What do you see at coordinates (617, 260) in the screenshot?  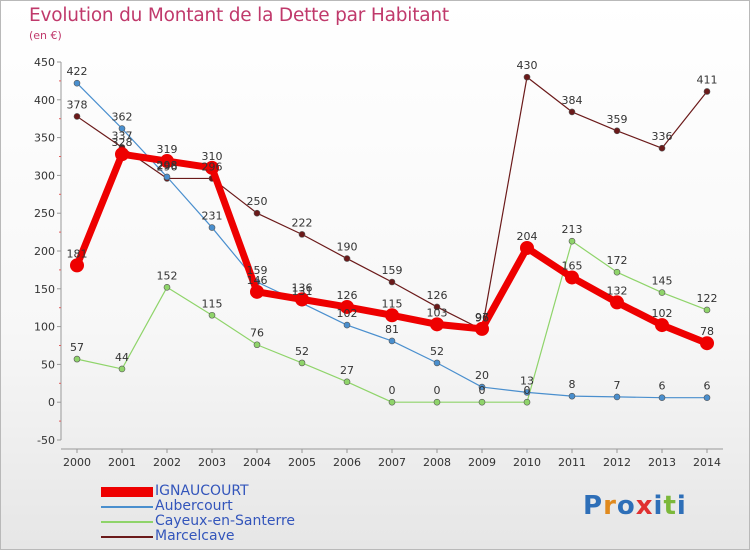 I see `data-label: 172` at bounding box center [617, 260].